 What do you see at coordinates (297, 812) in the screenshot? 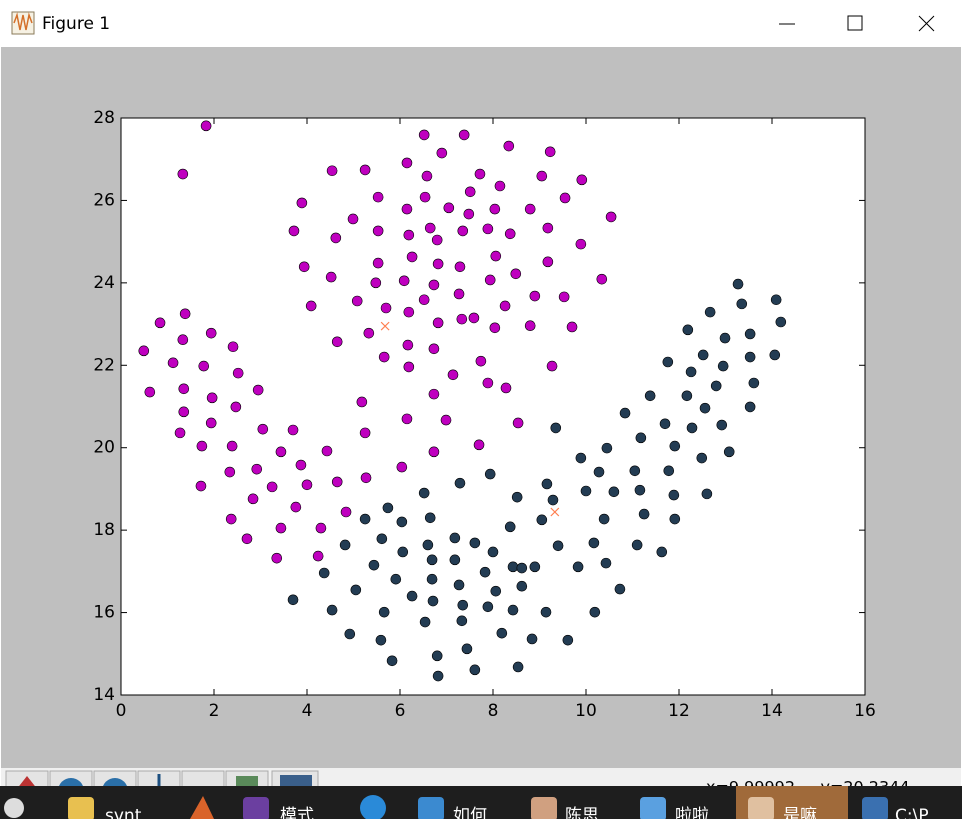
I see `task-label: 模式` at bounding box center [297, 812].